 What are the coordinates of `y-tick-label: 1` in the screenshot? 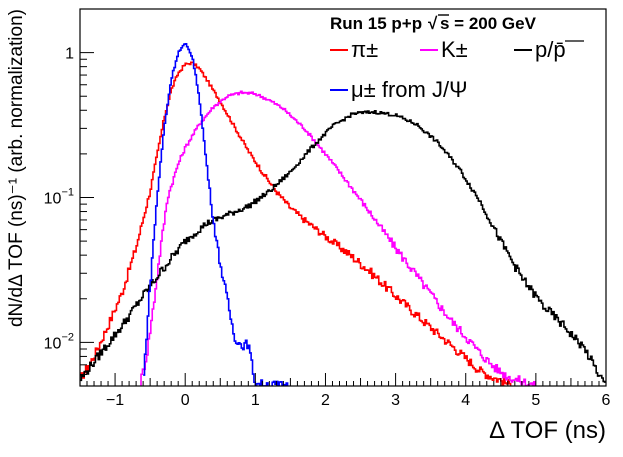 It's located at (69, 54).